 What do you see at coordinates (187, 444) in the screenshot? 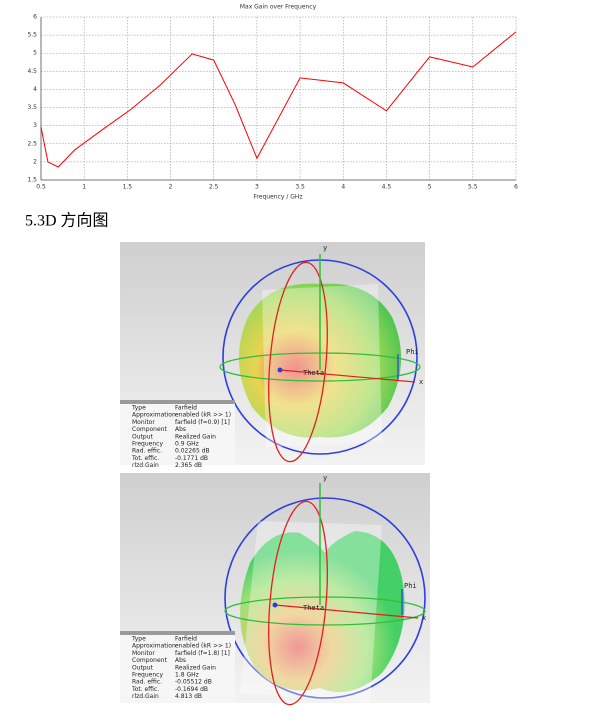
I see `info-value: 0.9 GHz` at bounding box center [187, 444].